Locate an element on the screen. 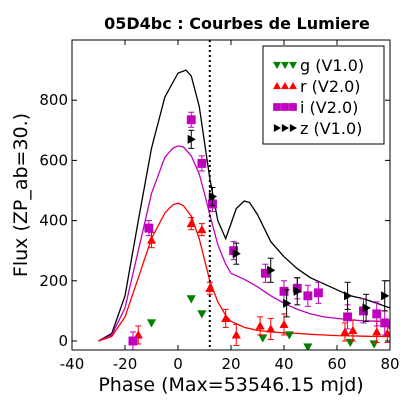 This screenshot has height=405, width=400. chart-title: 05D4bc : Courbes de Lumiere is located at coordinates (237, 23).